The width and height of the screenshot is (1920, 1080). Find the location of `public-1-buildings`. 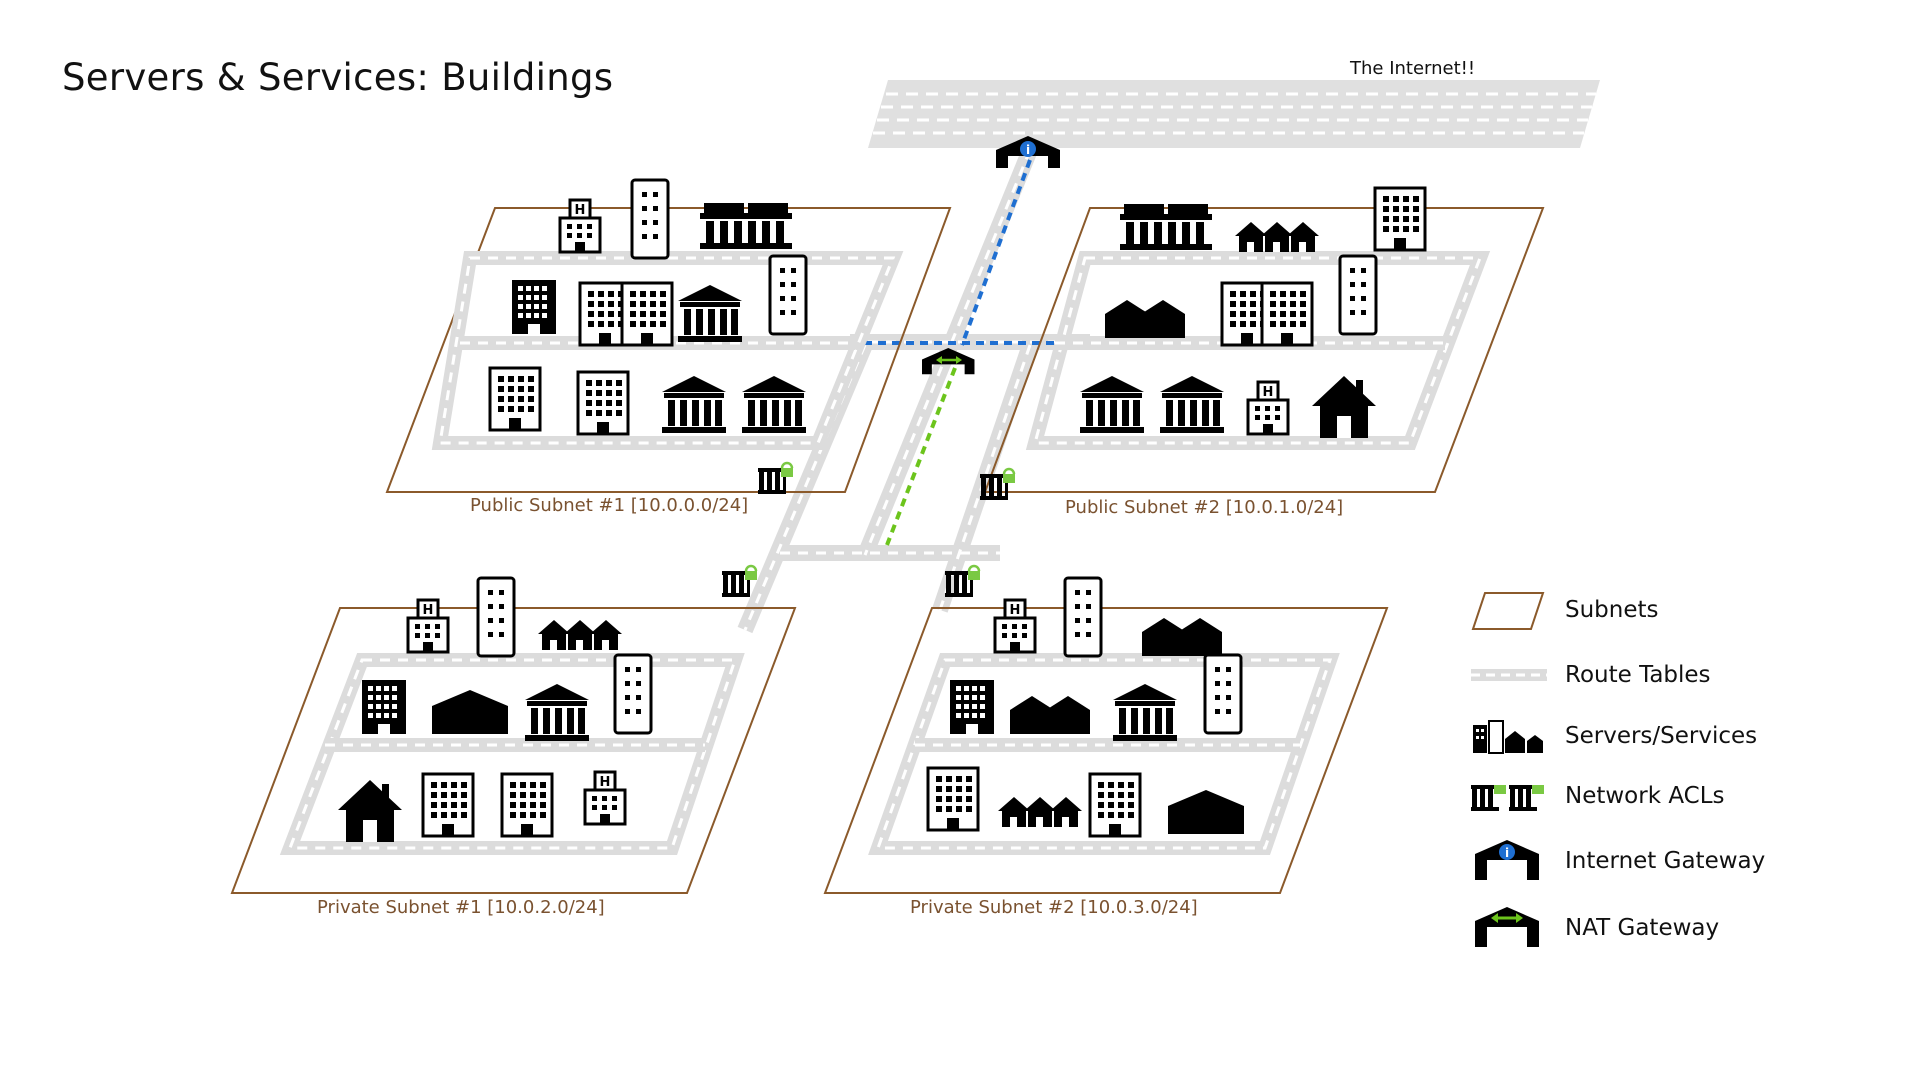

public-1-buildings is located at coordinates (648, 307).